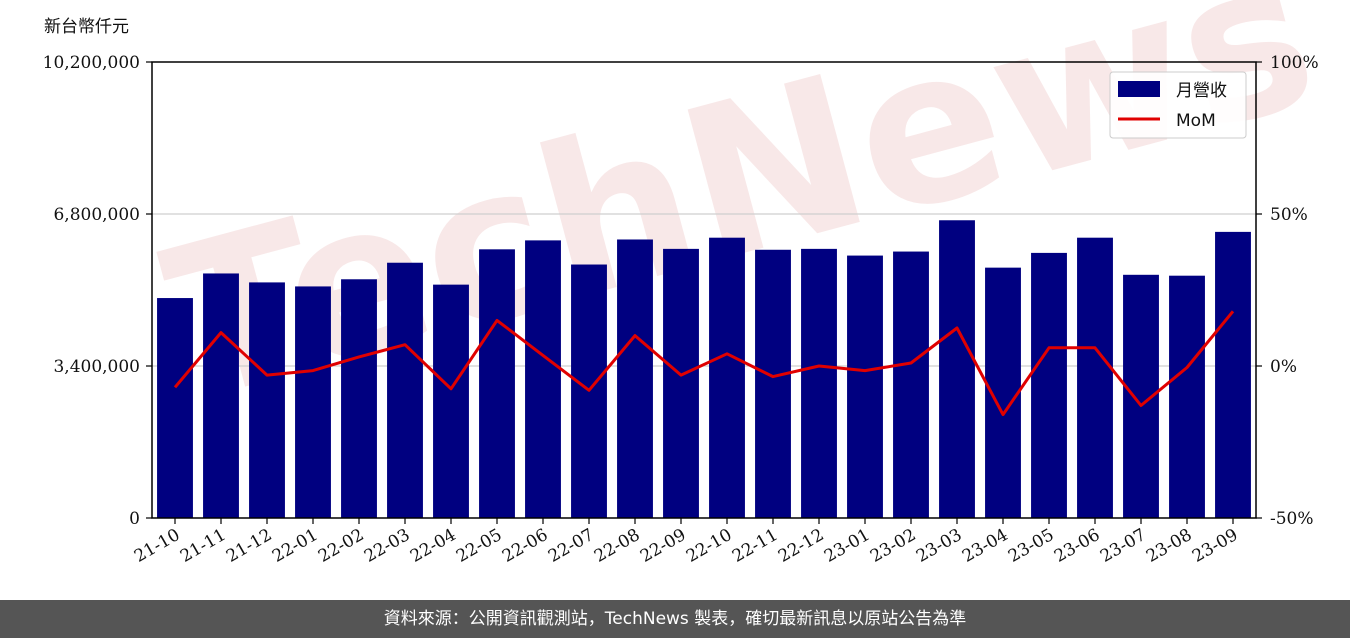 Image resolution: width=1350 pixels, height=638 pixels. I want to click on x-tick-label: 22-11, so click(755, 546).